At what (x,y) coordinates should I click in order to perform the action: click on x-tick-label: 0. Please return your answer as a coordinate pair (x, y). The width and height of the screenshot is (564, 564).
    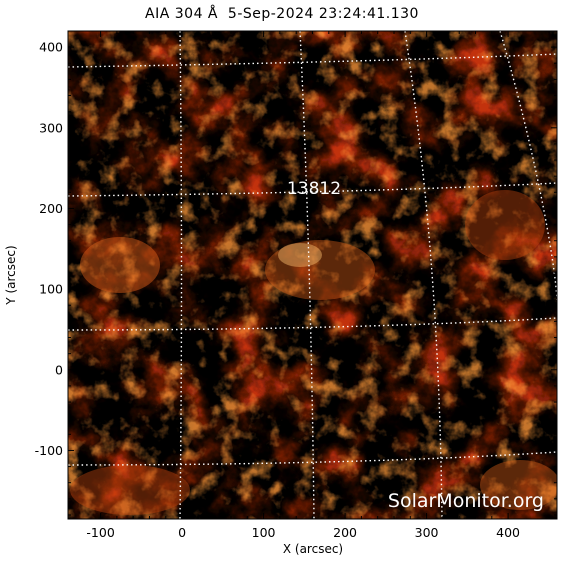
    Looking at the image, I should click on (182, 532).